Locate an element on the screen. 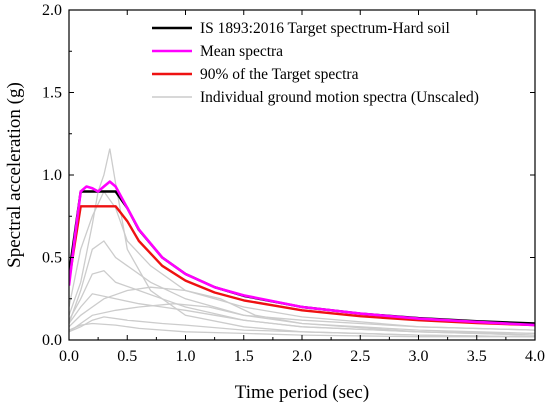 The height and width of the screenshot is (409, 550). x-tick-label: 2.0 is located at coordinates (302, 356).